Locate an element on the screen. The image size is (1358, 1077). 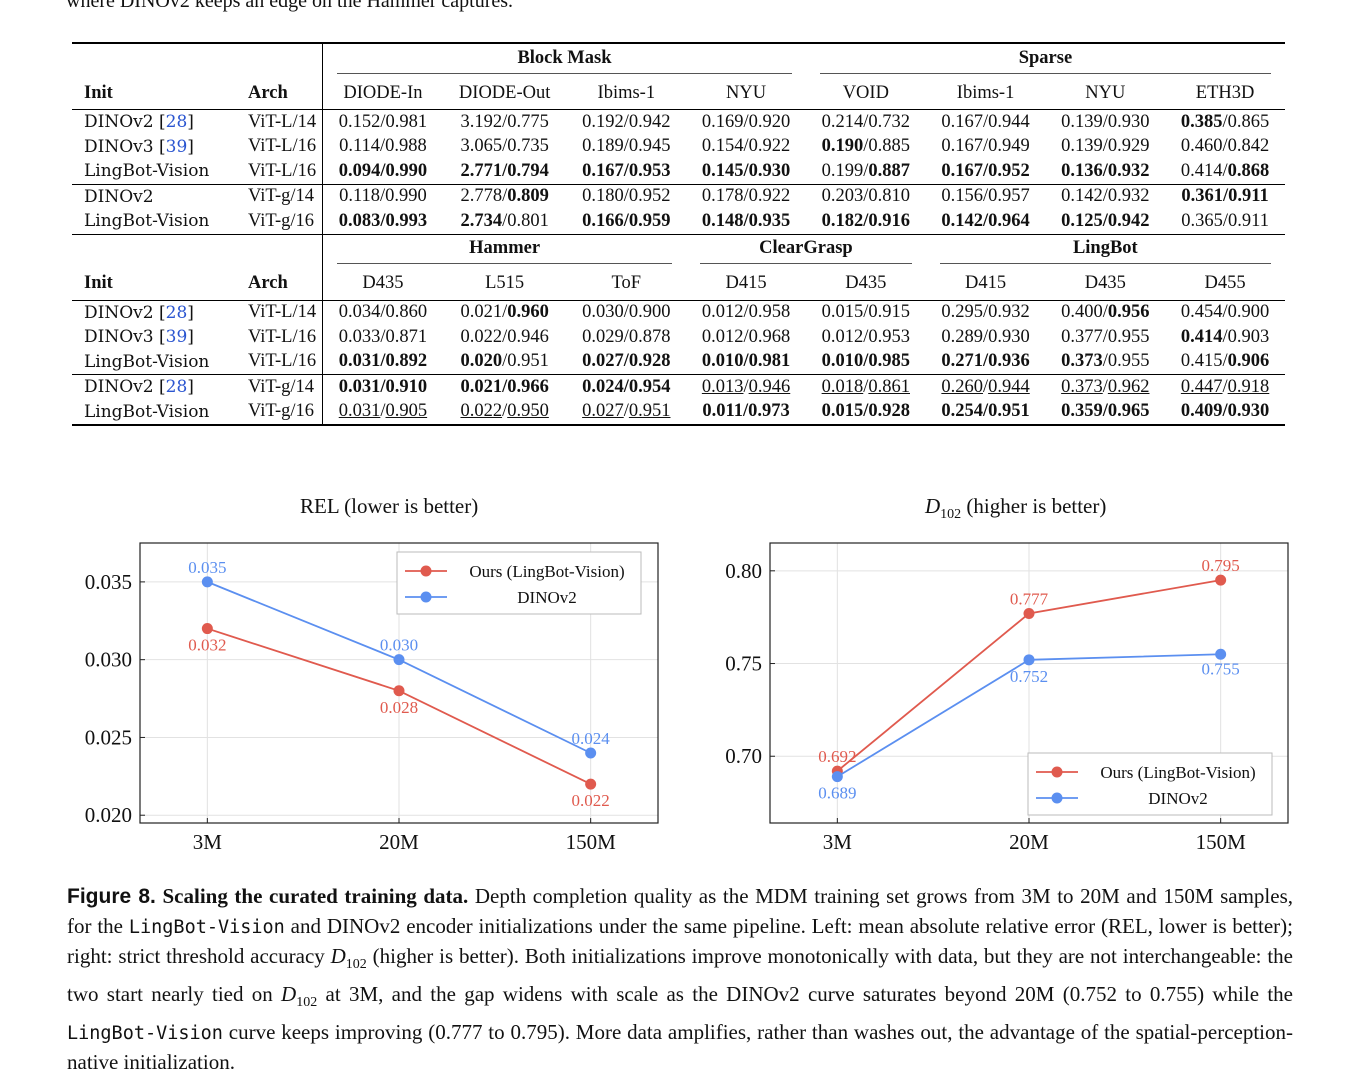
value-cell: 0.409/0.930 is located at coordinates (1225, 411).